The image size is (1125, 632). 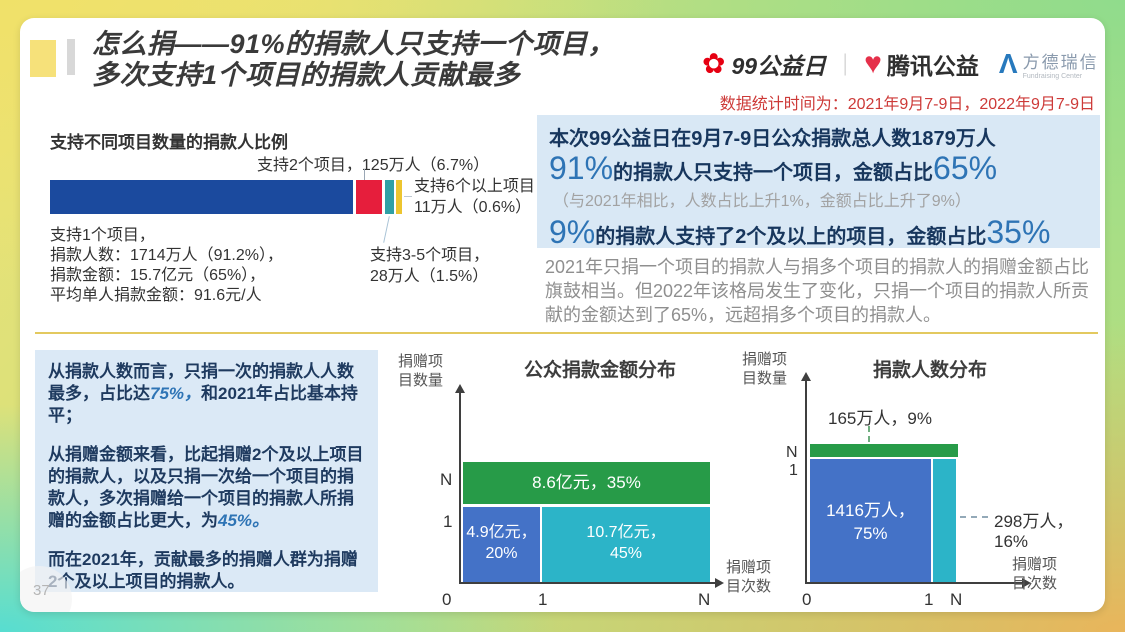 What do you see at coordinates (572, 232) in the screenshot?
I see `stat-9-value: 9%` at bounding box center [572, 232].